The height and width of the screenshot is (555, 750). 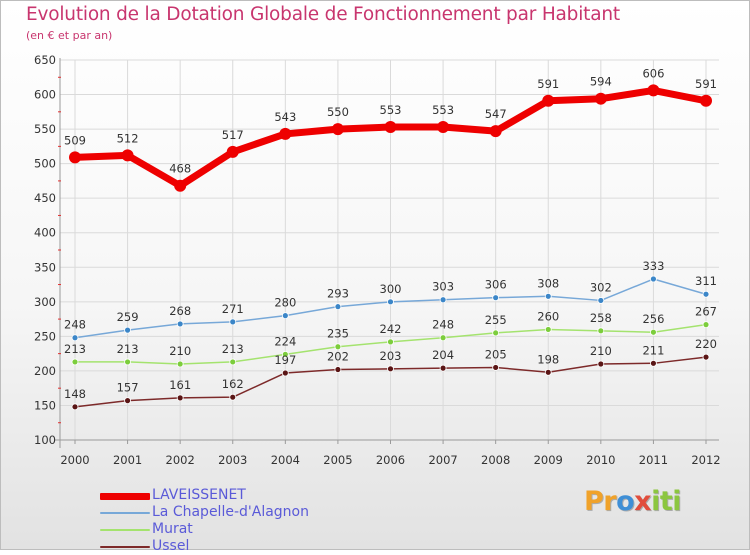 What do you see at coordinates (285, 303) in the screenshot?
I see `data-label: 280` at bounding box center [285, 303].